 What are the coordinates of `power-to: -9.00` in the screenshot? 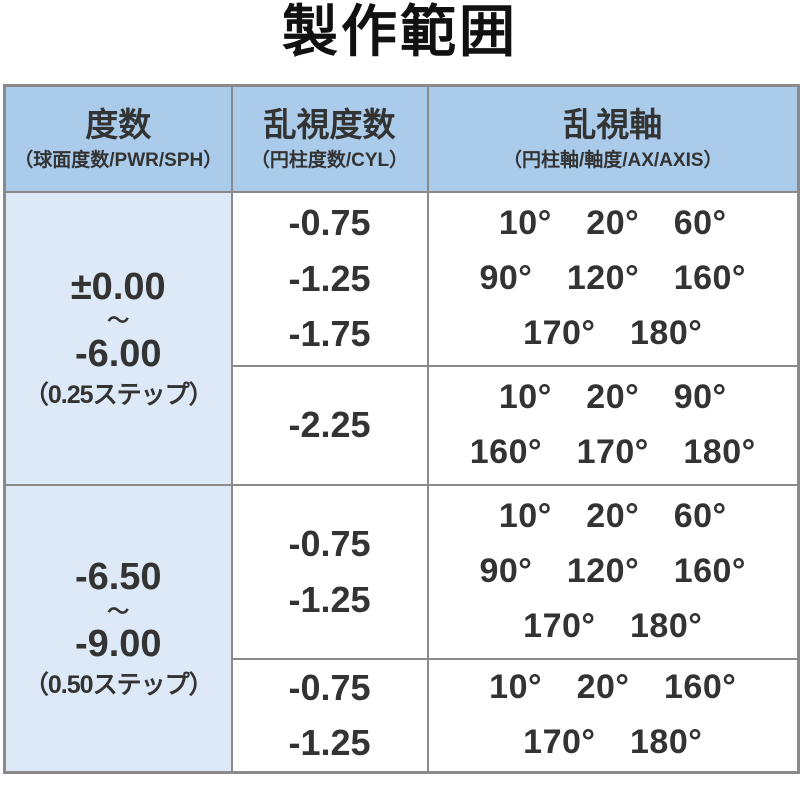 It's located at (118, 644).